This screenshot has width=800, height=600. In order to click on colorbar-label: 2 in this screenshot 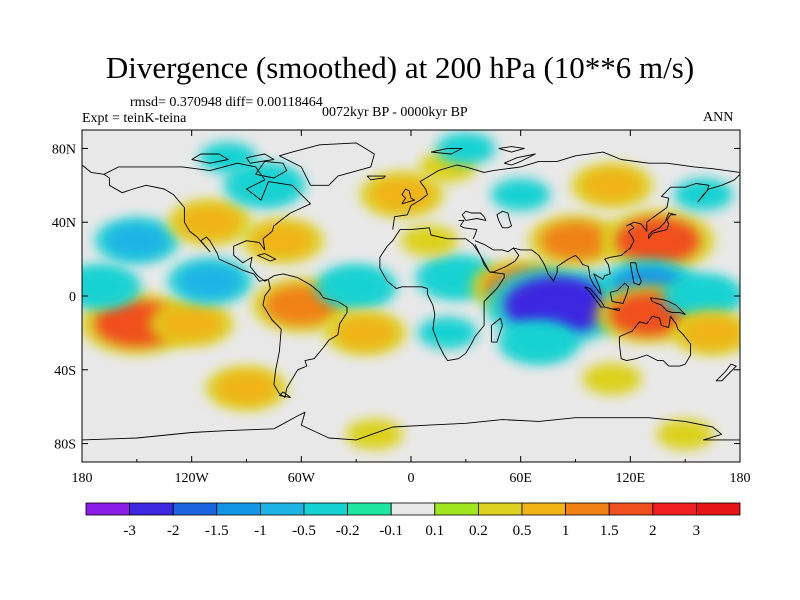, I will do `click(653, 531)`.